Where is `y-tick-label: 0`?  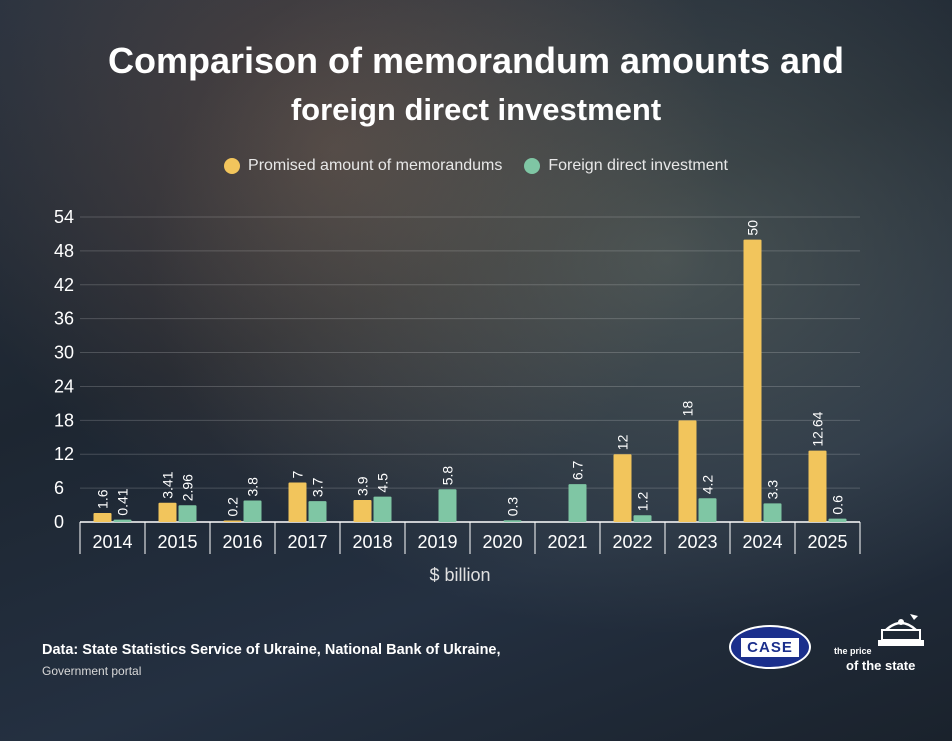 y-tick-label: 0 is located at coordinates (59, 522).